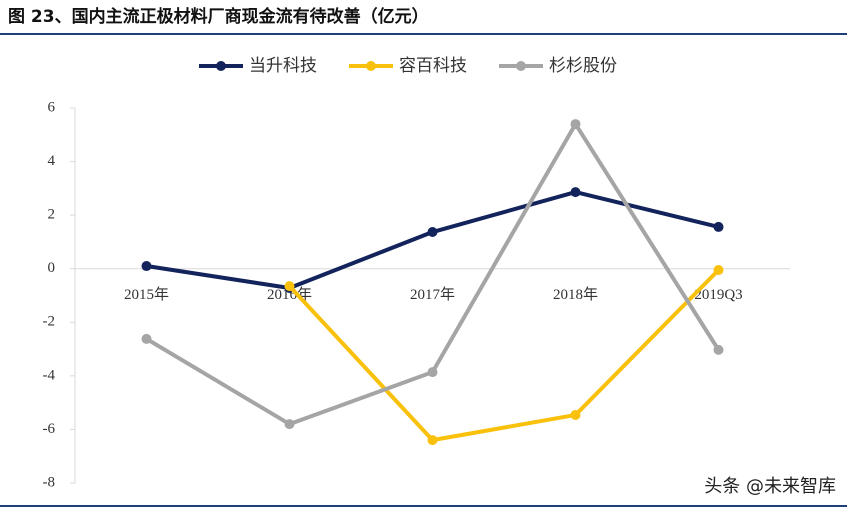 The image size is (847, 510). What do you see at coordinates (433, 66) in the screenshot?
I see `legend-label: 容百科技` at bounding box center [433, 66].